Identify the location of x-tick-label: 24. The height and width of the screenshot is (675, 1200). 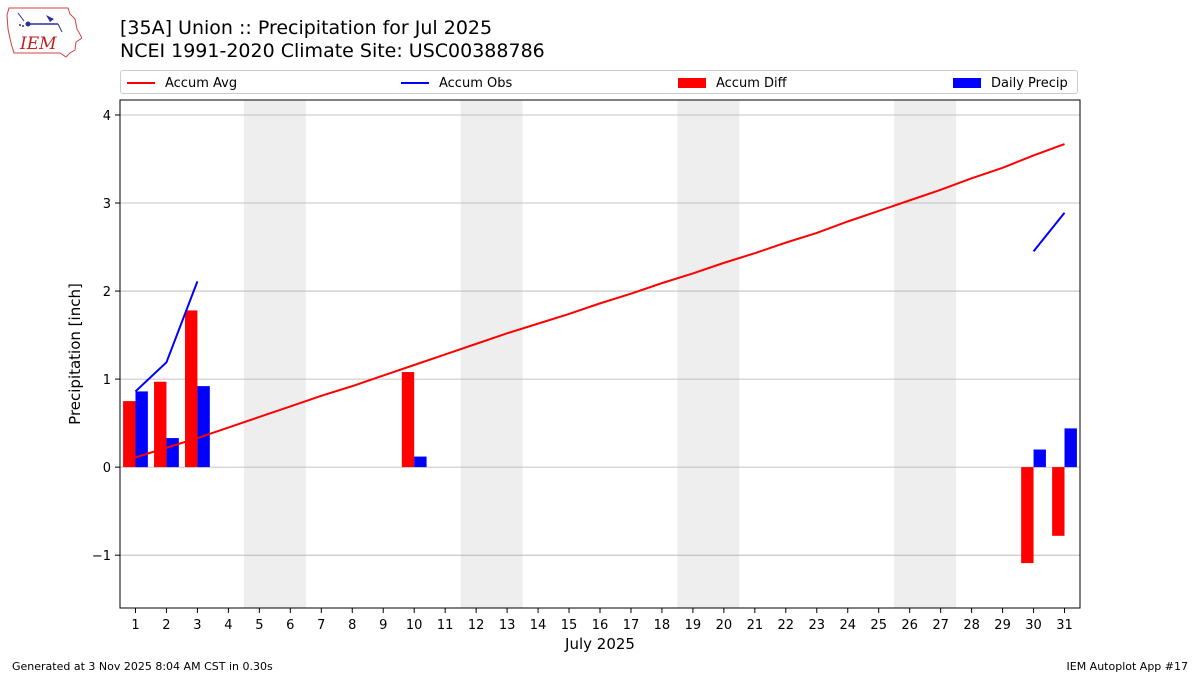
(847, 625).